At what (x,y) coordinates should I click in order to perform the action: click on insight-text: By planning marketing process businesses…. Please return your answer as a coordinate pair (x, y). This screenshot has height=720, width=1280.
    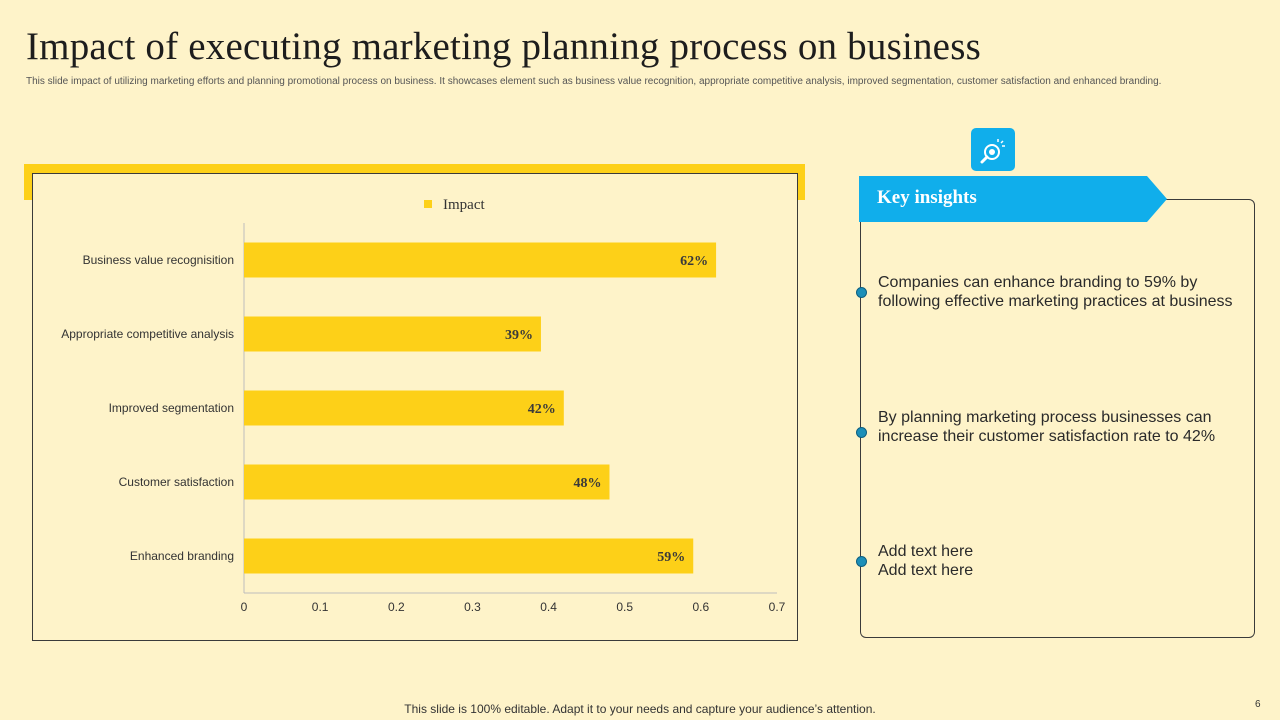
    Looking at the image, I should click on (1047, 427).